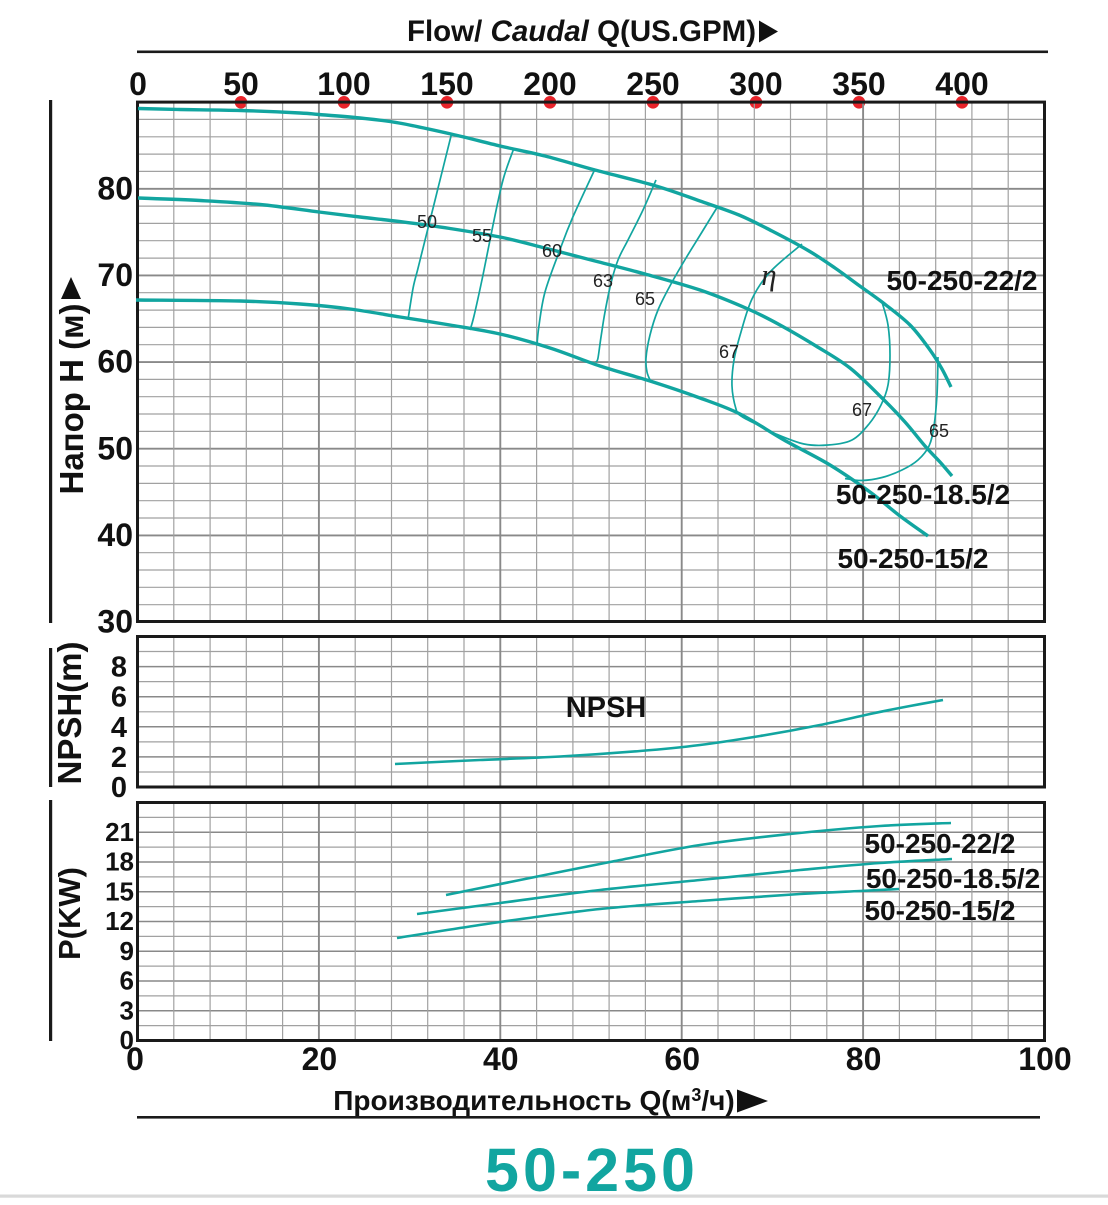 The width and height of the screenshot is (1108, 1205). I want to click on svg-text: Напор H (м), so click(71, 399).